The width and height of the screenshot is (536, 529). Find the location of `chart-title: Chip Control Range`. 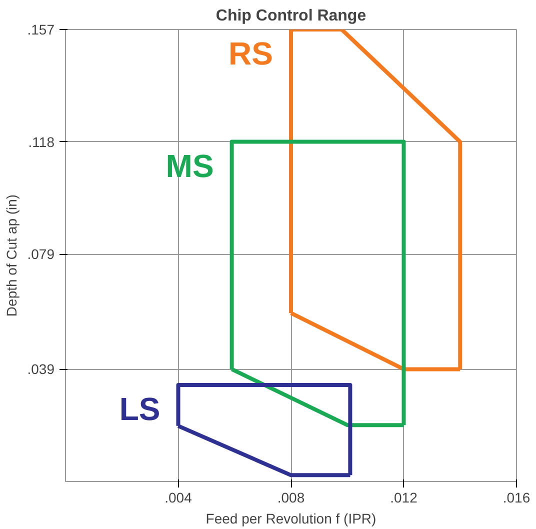

chart-title: Chip Control Range is located at coordinates (291, 16).